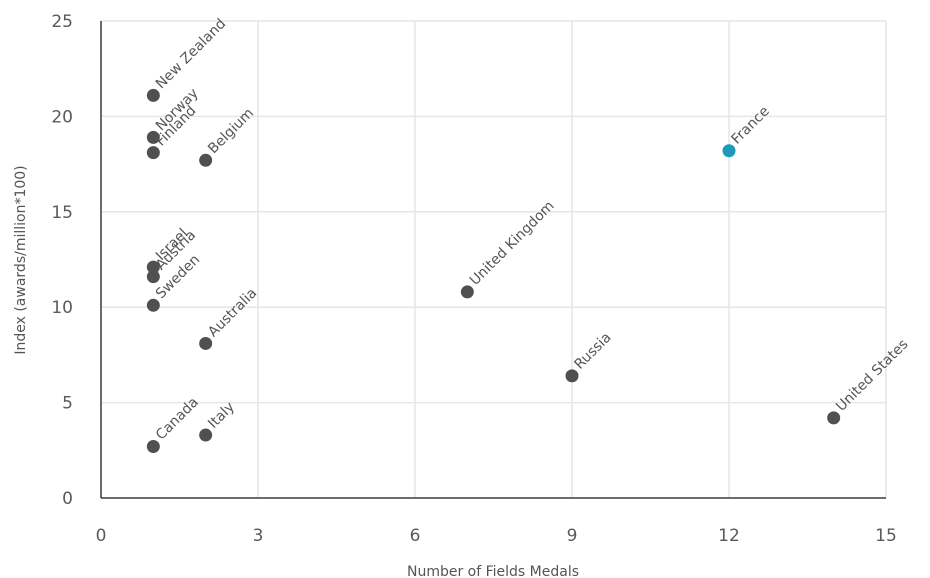 This screenshot has height=578, width=930. I want to click on point-label: Australia, so click(232, 312).